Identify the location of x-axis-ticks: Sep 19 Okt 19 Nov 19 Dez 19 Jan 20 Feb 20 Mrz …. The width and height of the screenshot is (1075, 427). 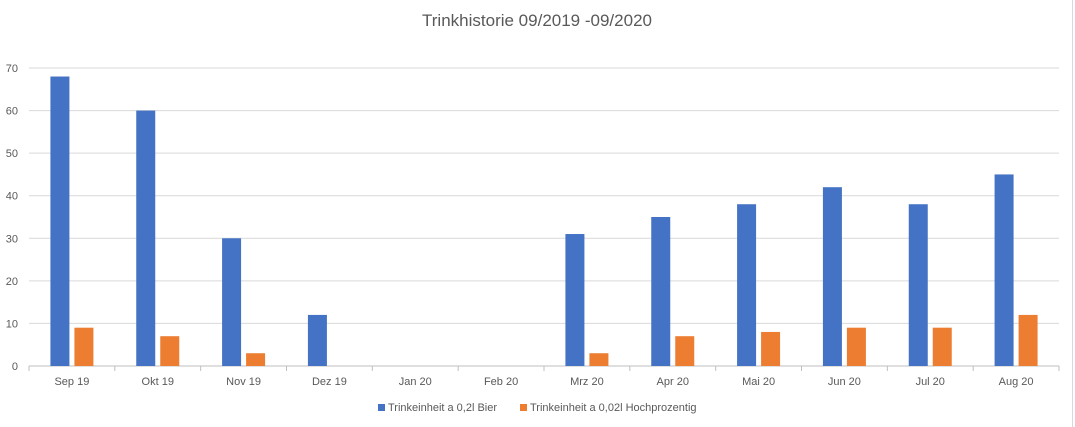
(544, 377).